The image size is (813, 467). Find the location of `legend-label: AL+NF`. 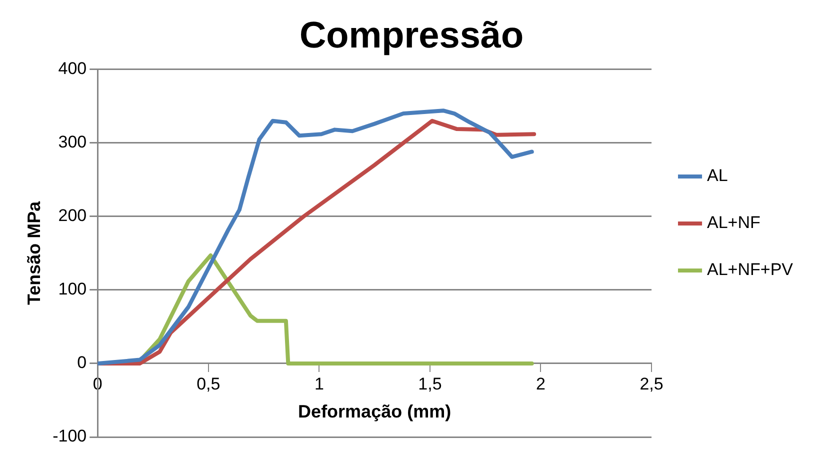

legend-label: AL+NF is located at coordinates (733, 222).